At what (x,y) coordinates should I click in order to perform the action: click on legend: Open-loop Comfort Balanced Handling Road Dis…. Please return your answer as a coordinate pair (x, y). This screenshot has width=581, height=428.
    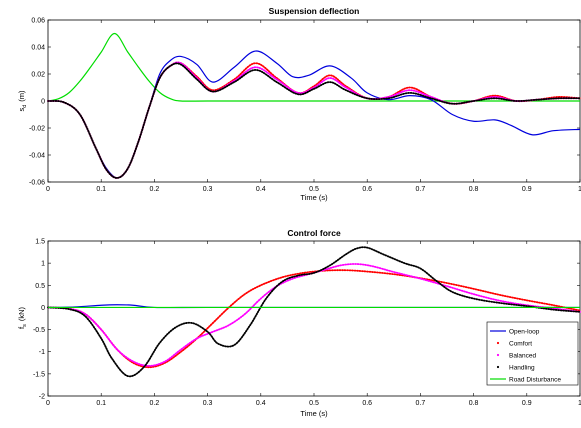
    Looking at the image, I should click on (532, 353).